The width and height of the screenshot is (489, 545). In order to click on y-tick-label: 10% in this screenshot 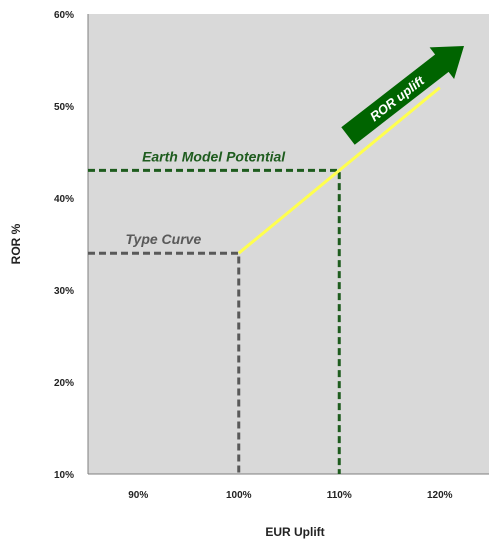, I will do `click(64, 475)`.